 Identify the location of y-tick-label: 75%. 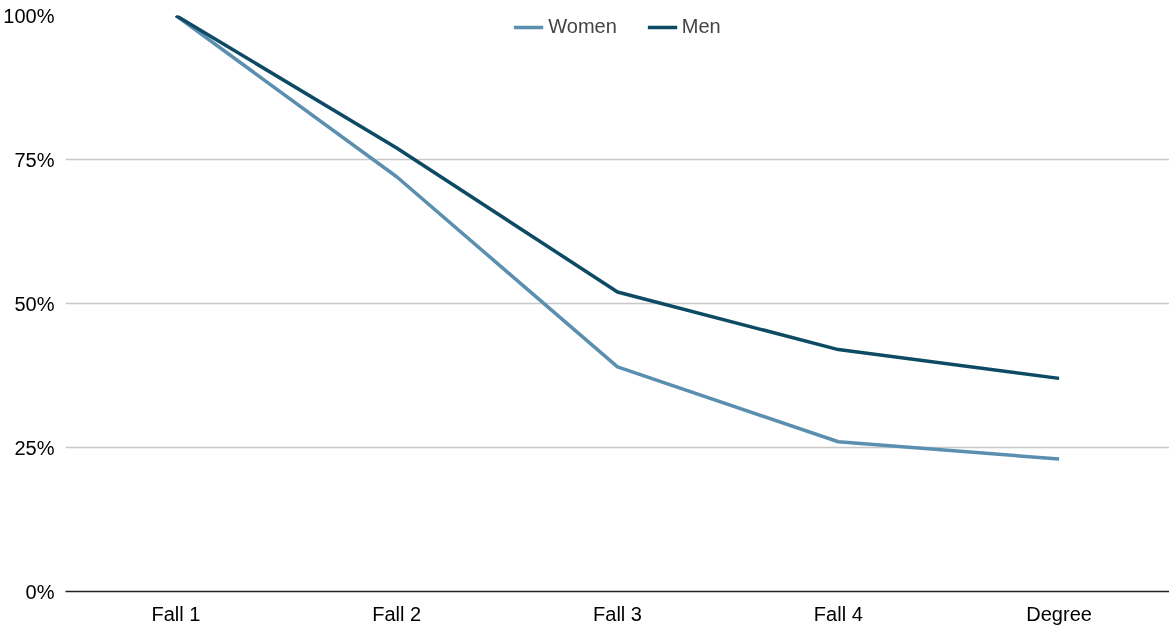
(34, 159).